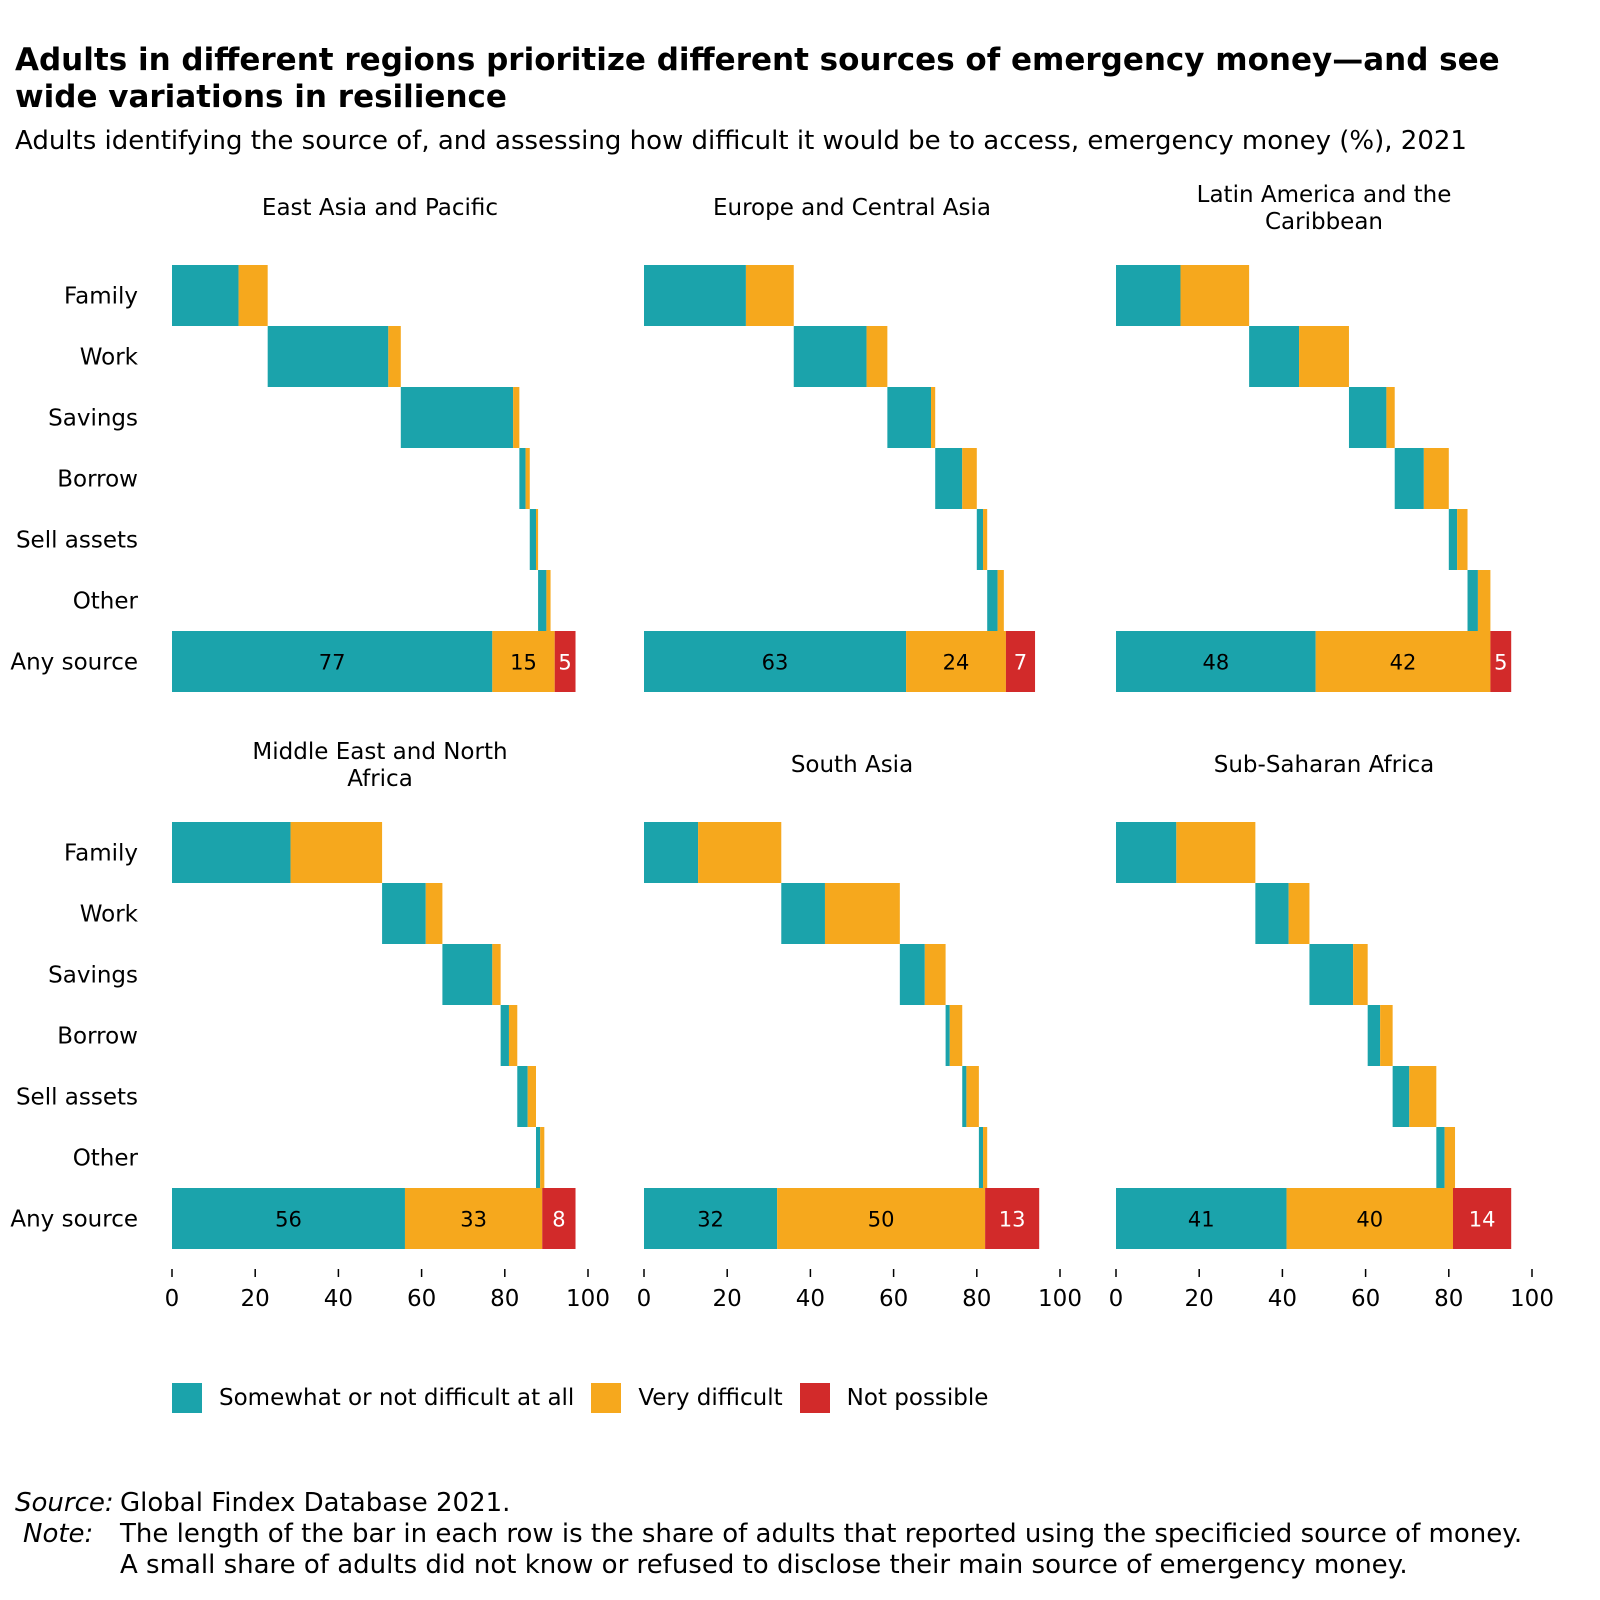 The height and width of the screenshot is (1600, 1600). What do you see at coordinates (1472, 600) in the screenshot?
I see `bar-latin-america-and-the-caribbean-other-somewhat-or-not-difficult-at-all` at bounding box center [1472, 600].